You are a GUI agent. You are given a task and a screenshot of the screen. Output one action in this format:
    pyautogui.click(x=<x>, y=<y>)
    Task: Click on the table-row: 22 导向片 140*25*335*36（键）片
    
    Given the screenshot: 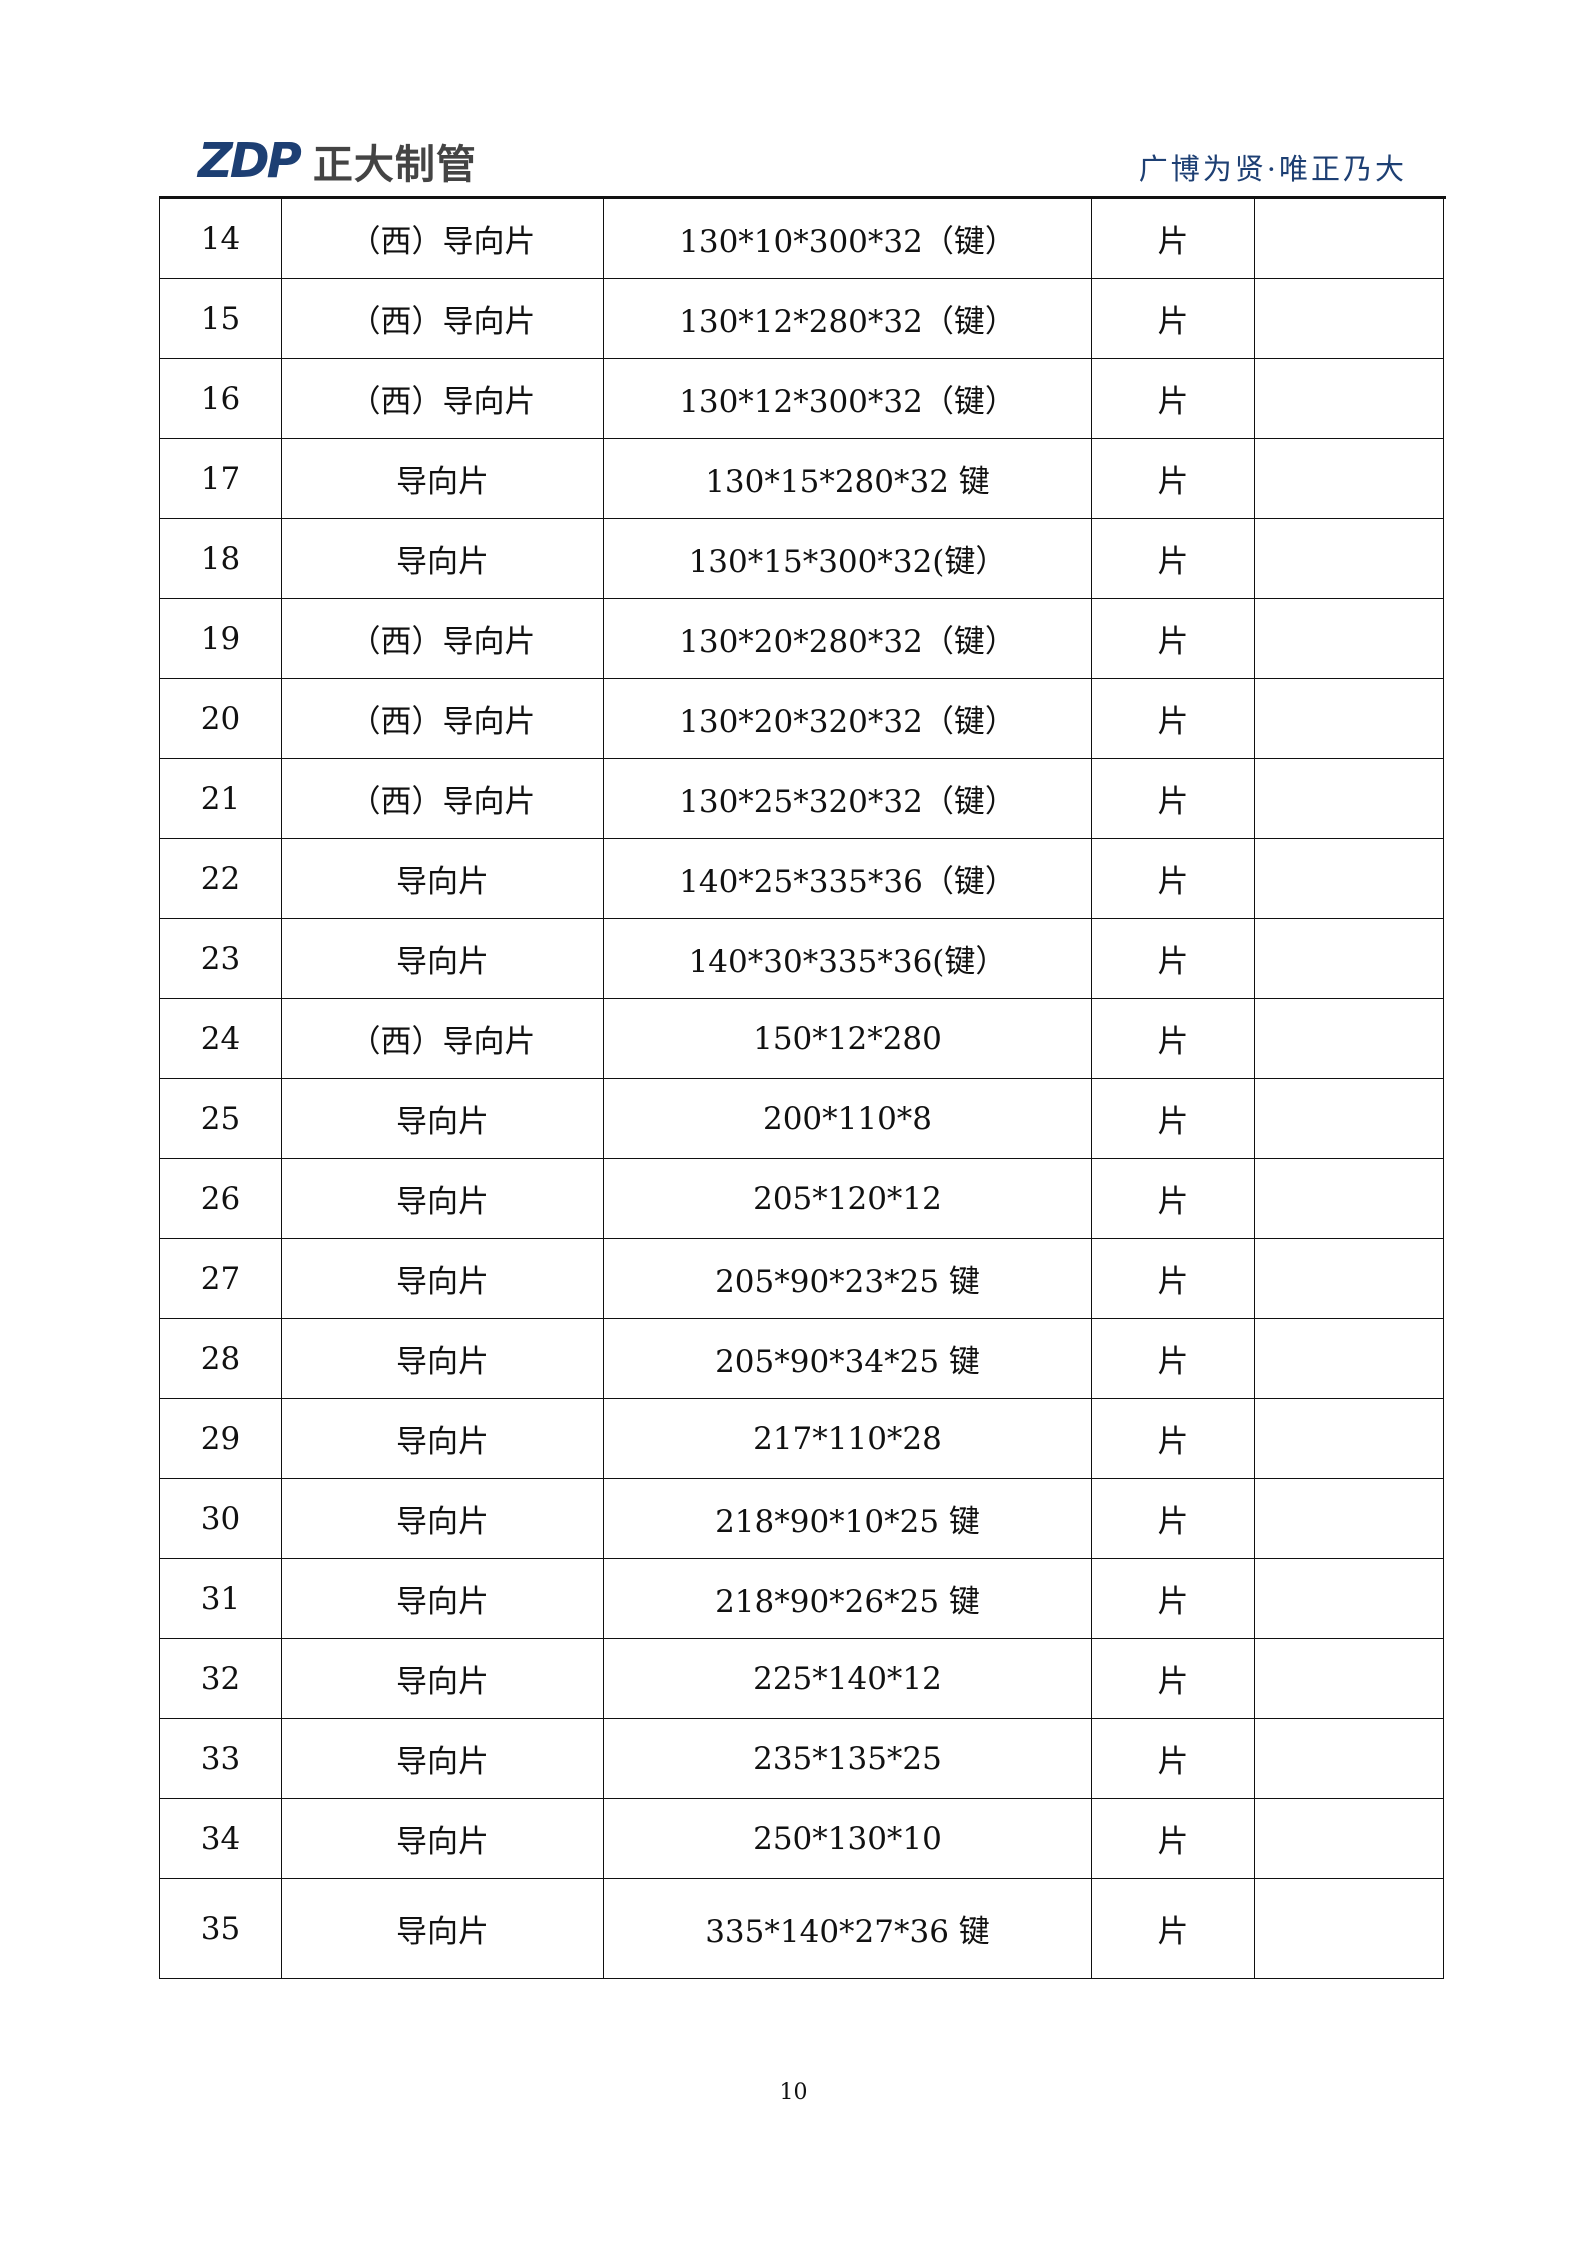 What is the action you would take?
    pyautogui.click(x=801, y=878)
    